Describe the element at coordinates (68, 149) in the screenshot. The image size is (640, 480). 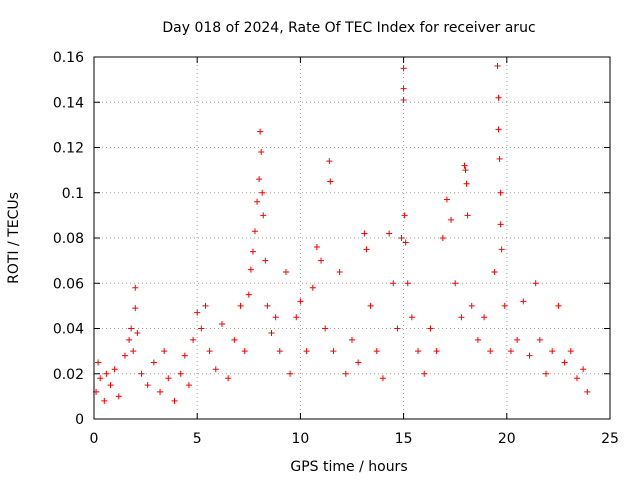
I see `y-tick-label: 0.12` at that location.